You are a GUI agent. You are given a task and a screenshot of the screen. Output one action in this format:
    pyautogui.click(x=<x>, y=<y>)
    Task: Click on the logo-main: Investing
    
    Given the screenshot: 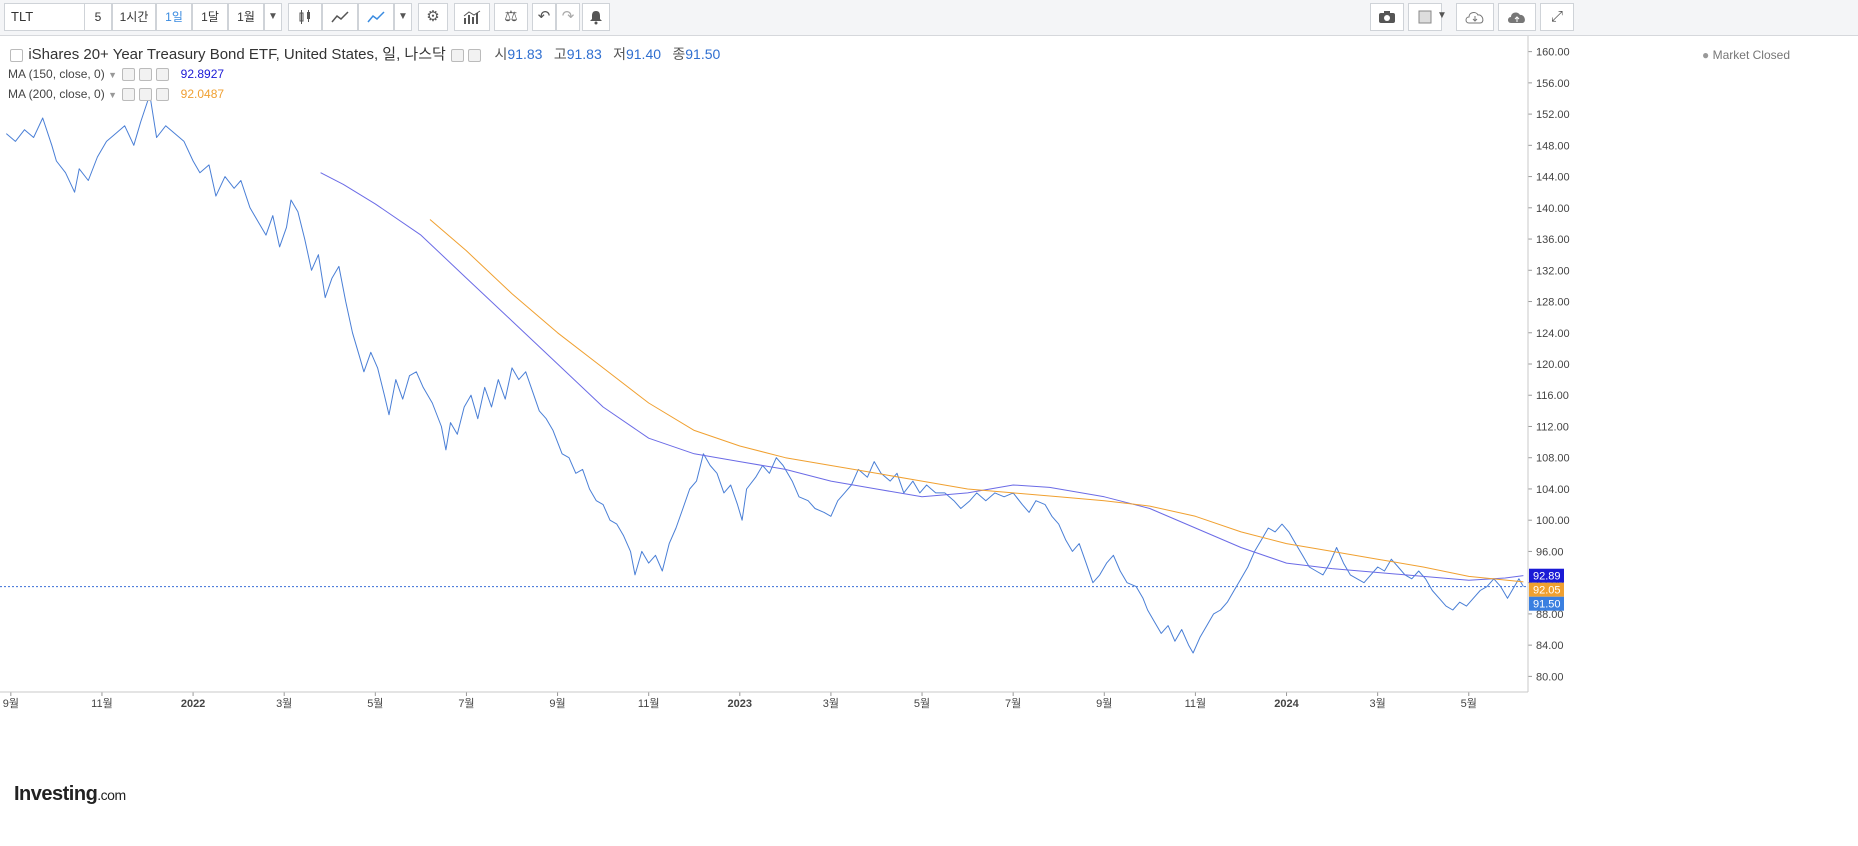 What is the action you would take?
    pyautogui.click(x=56, y=794)
    